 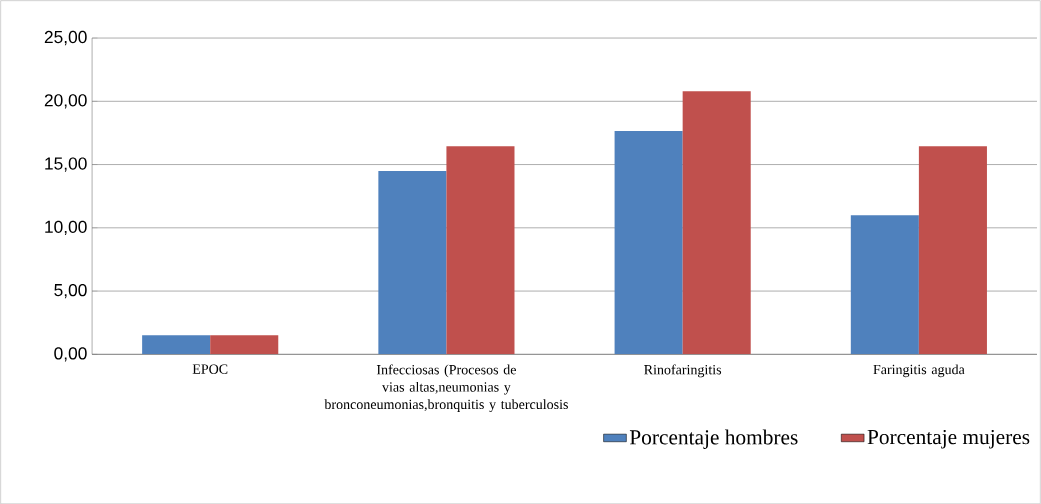 What do you see at coordinates (210, 369) in the screenshot?
I see `x-tick-label: EPOC` at bounding box center [210, 369].